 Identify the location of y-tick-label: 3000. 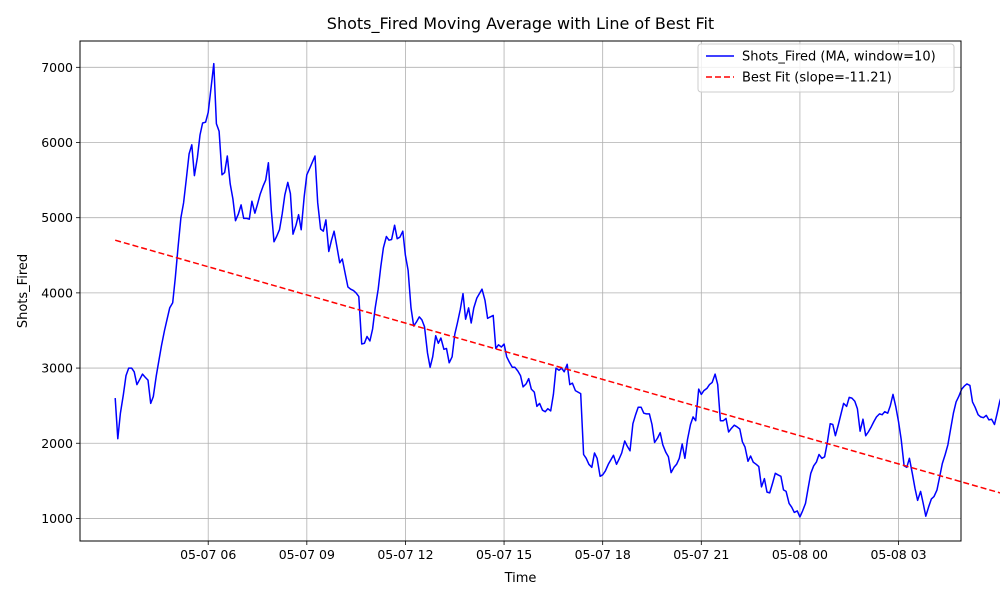
(57, 368).